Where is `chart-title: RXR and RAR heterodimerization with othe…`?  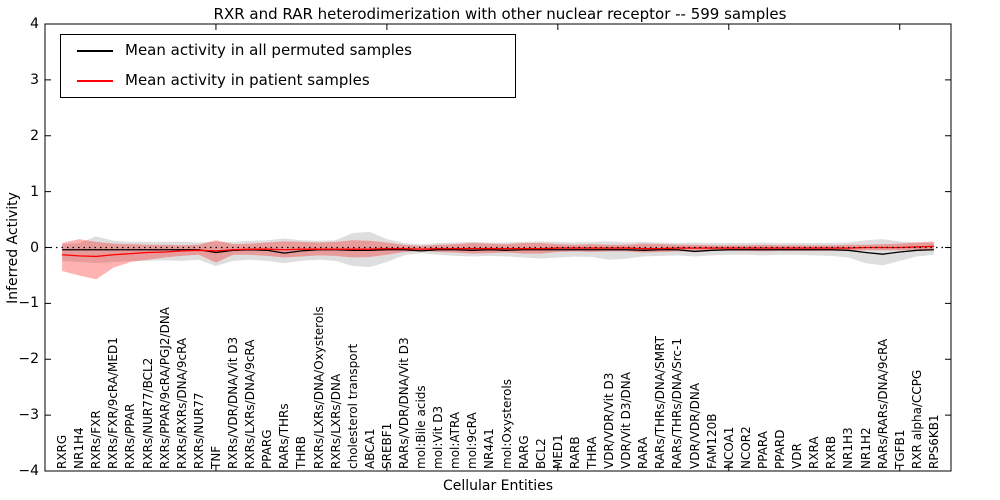 chart-title: RXR and RAR heterodimerization with othe… is located at coordinates (500, 14).